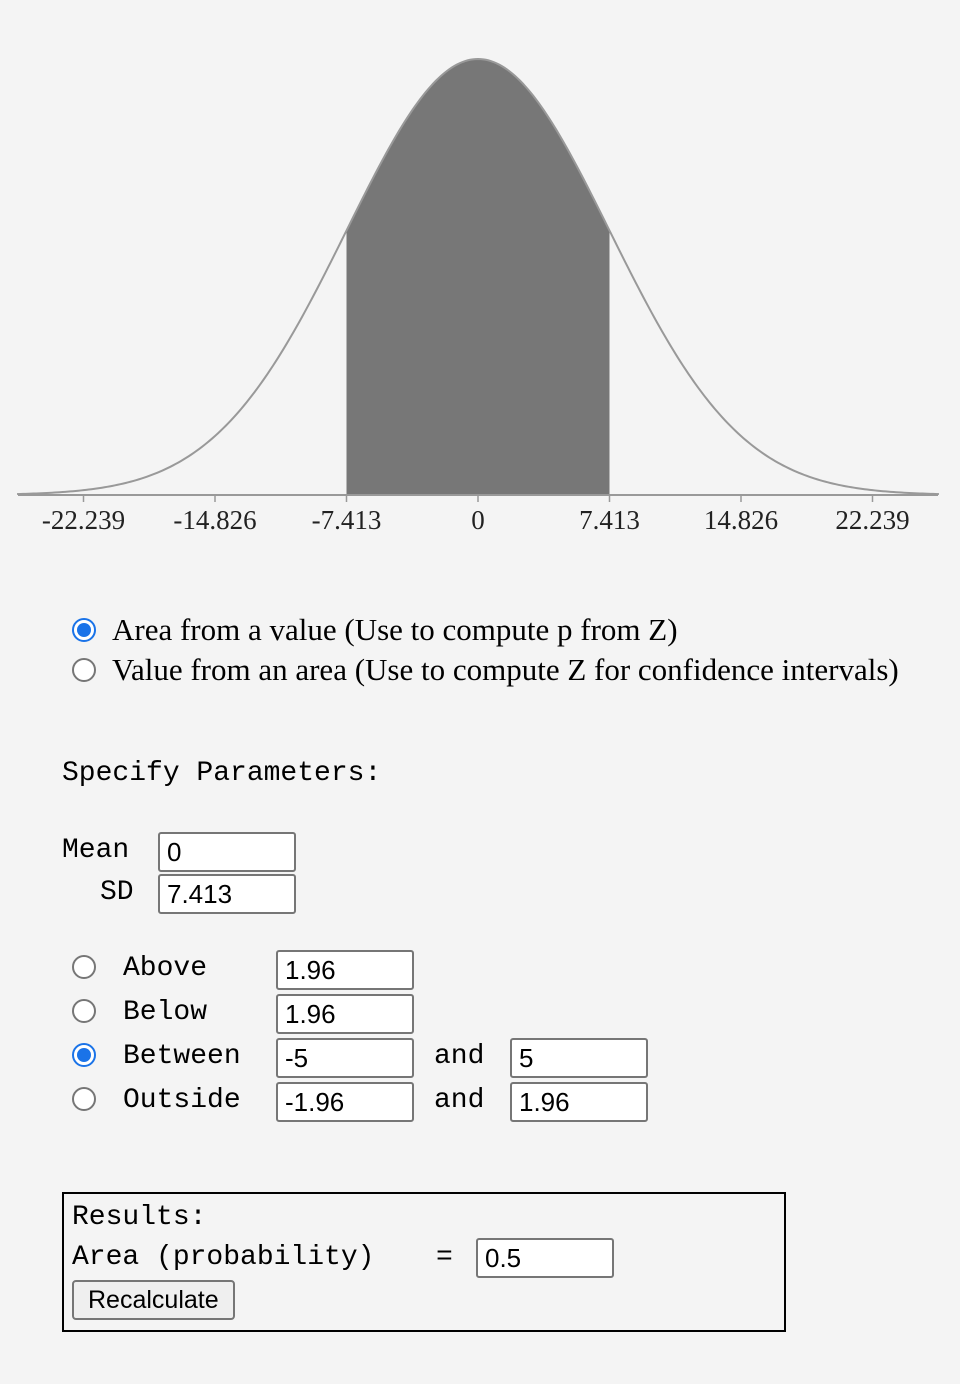  Describe the element at coordinates (182, 1056) in the screenshot. I see `between-label: Between` at that location.